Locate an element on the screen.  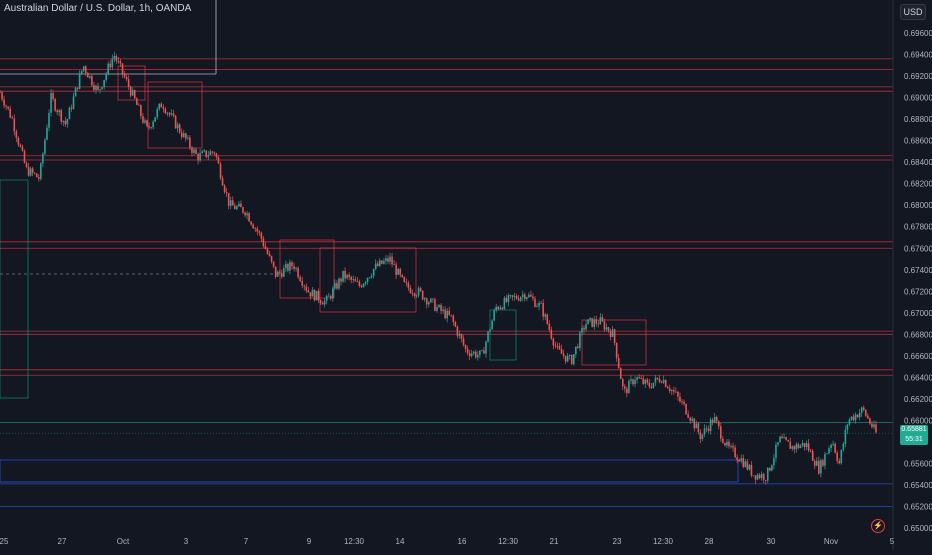
price-tick-label: 0.66600 is located at coordinates (918, 356).